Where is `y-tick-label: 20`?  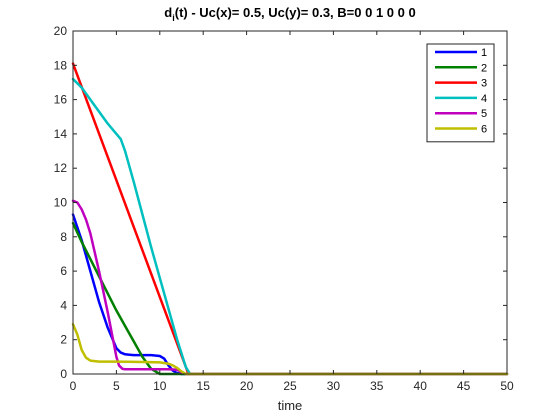 y-tick-label: 20 is located at coordinates (61, 31).